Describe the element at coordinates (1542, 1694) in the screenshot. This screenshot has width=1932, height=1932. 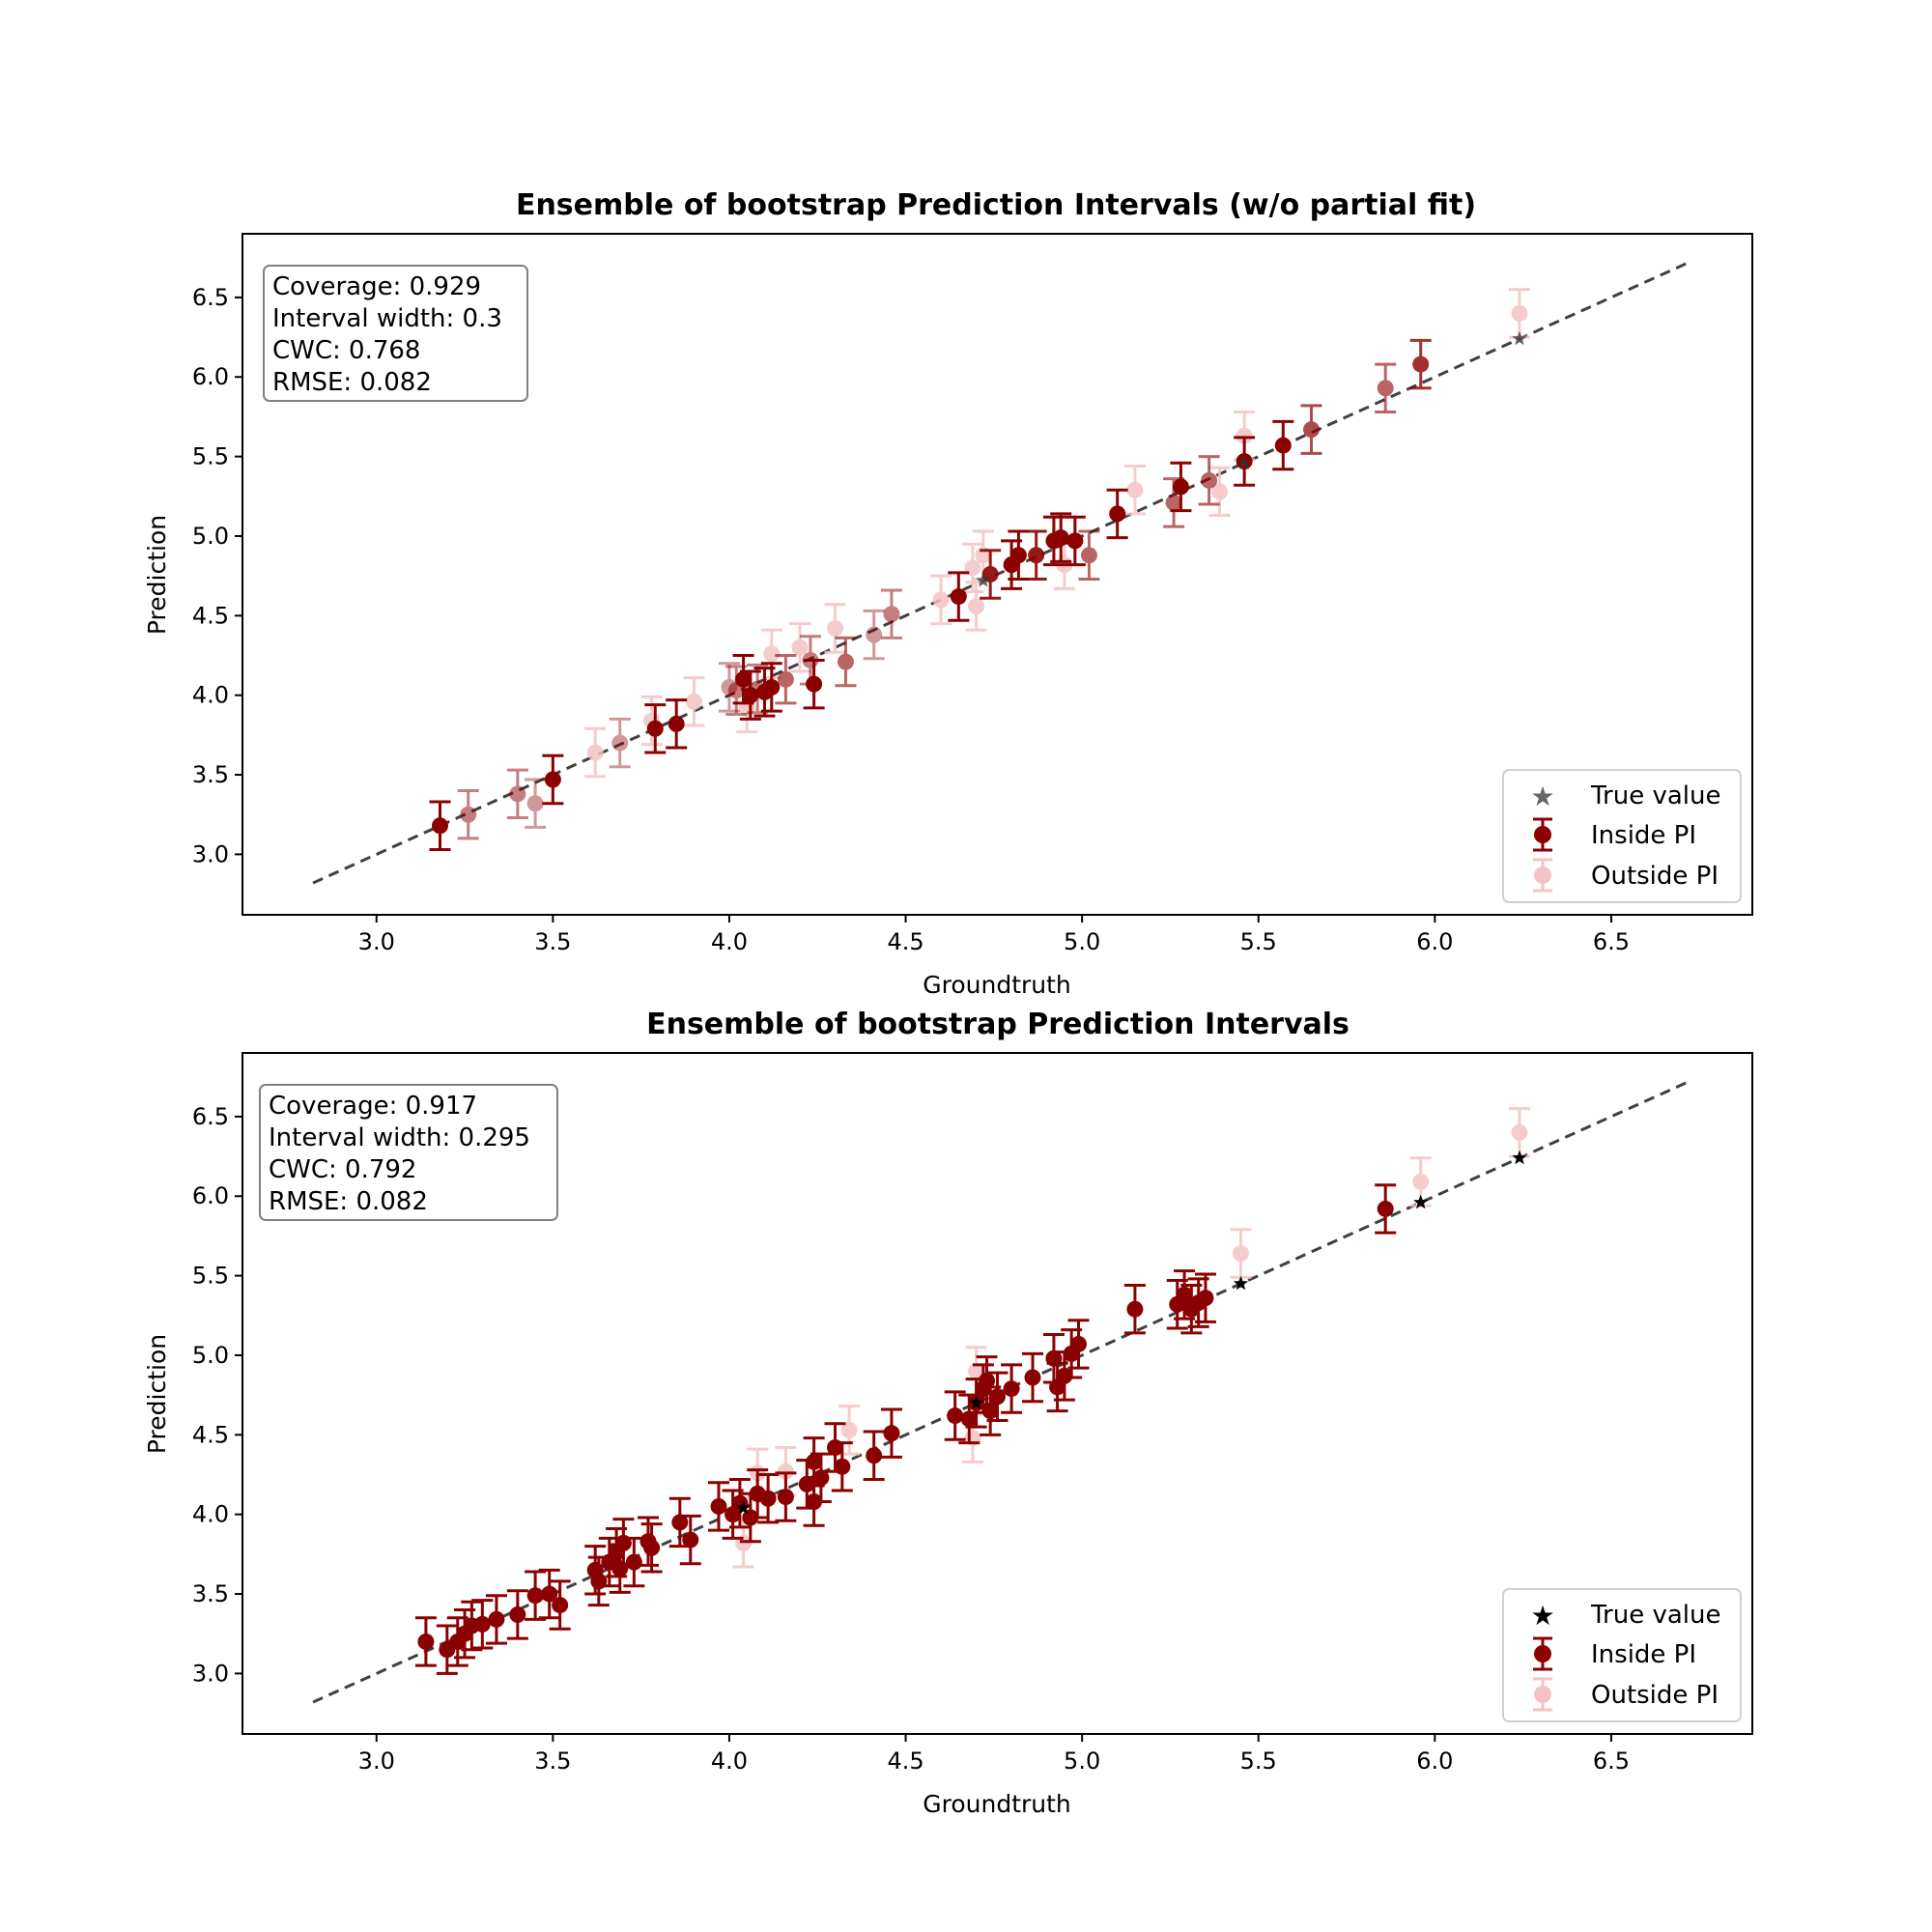
I see `legend-outside-marker` at that location.